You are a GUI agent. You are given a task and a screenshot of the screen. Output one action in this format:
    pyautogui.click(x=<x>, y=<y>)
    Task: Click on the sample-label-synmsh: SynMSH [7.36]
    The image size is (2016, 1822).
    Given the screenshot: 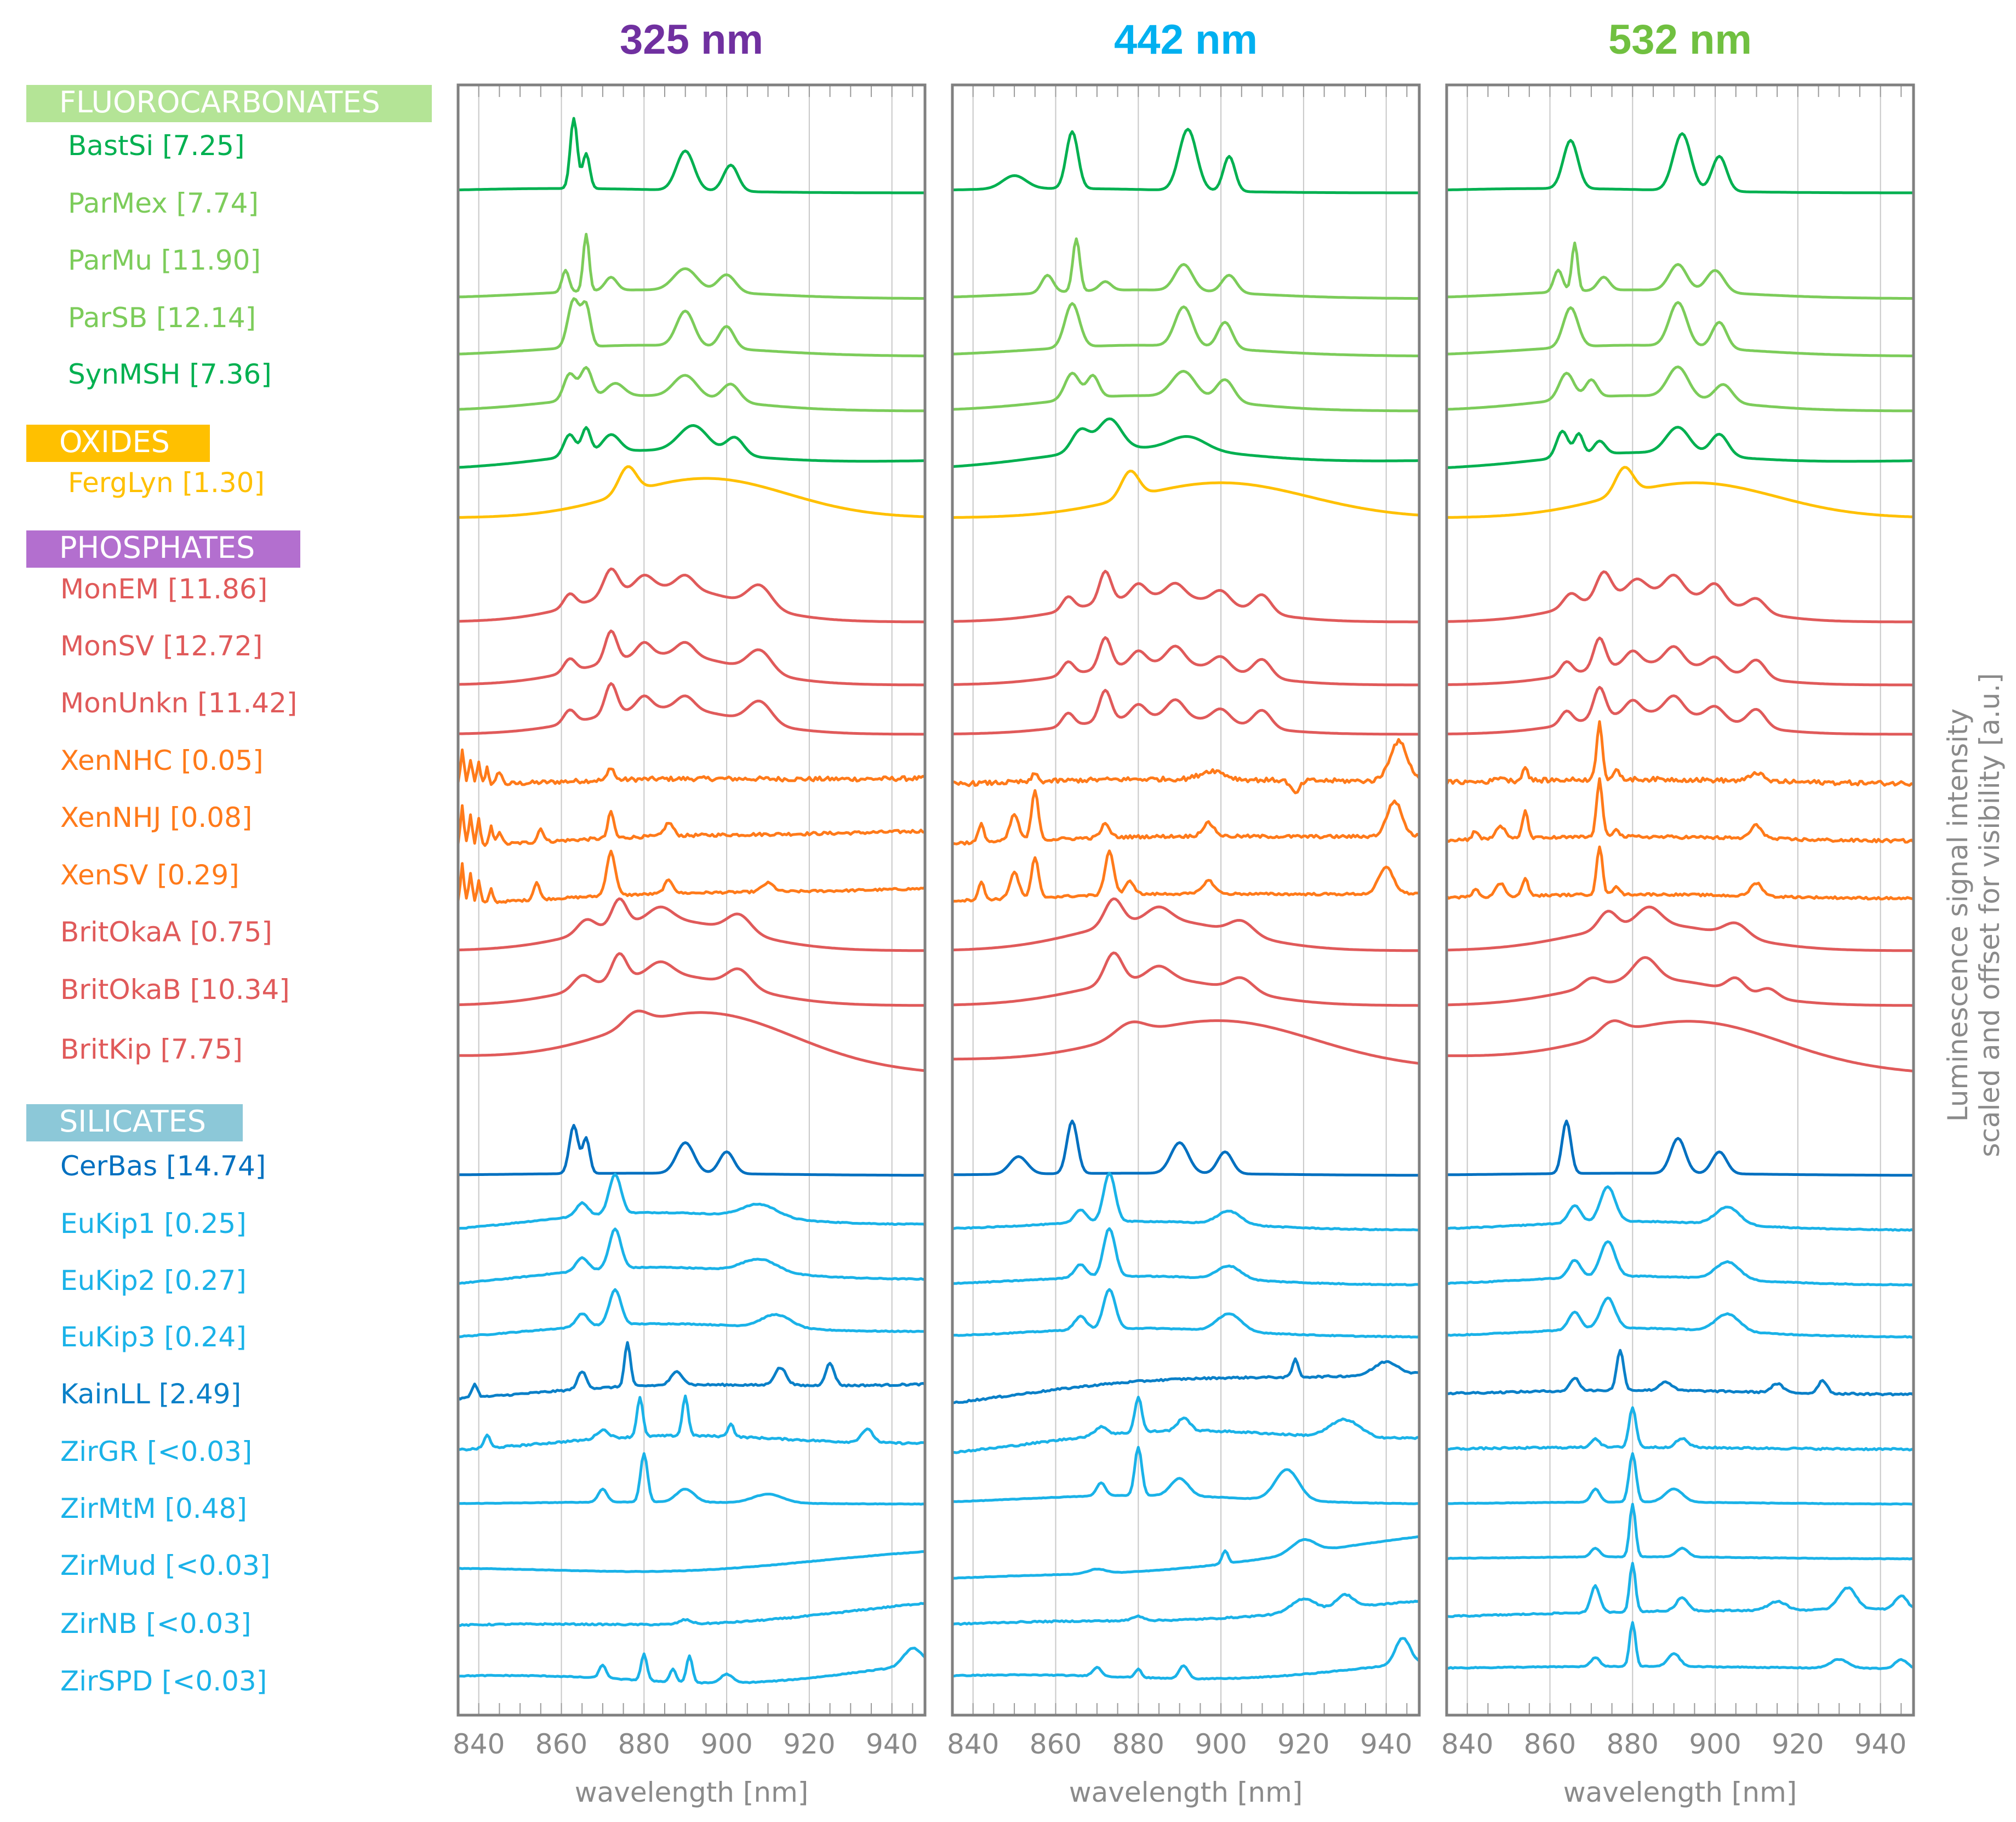 What is the action you would take?
    pyautogui.click(x=170, y=374)
    